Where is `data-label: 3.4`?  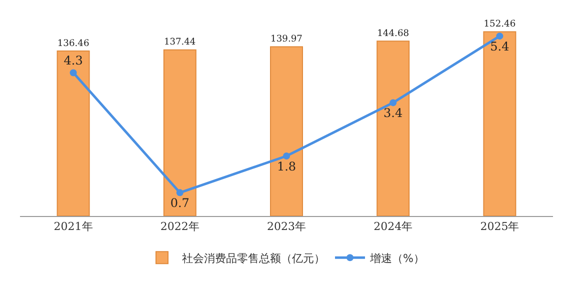
data-label: 3.4 is located at coordinates (393, 113).